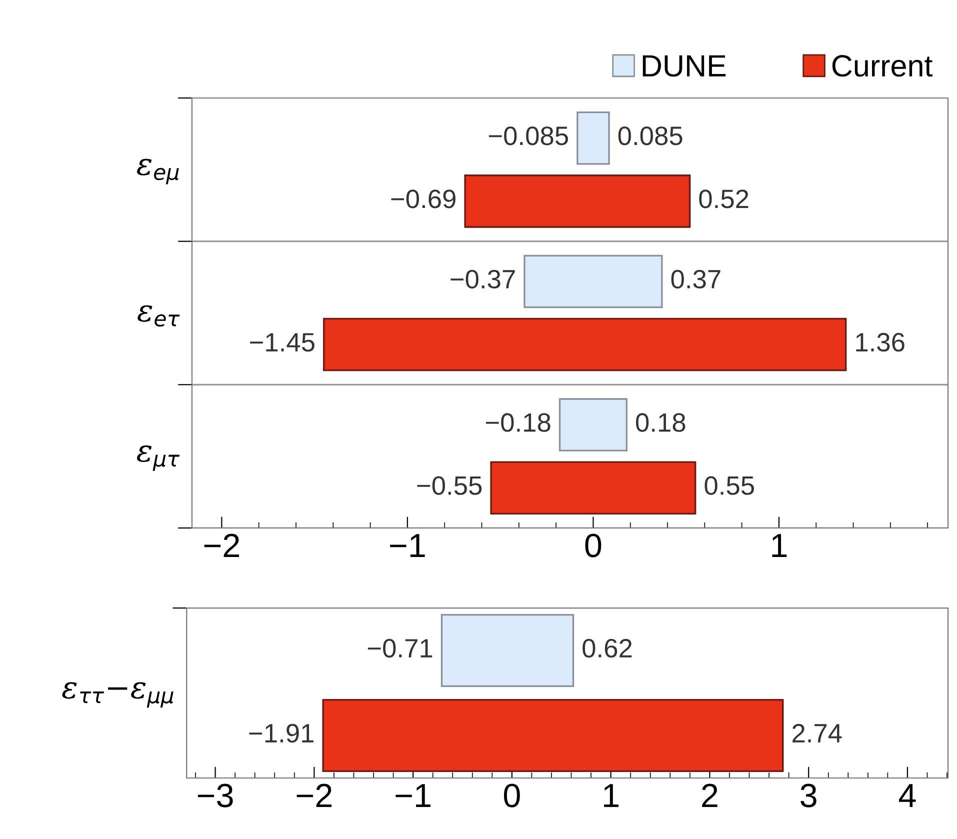 Image resolution: width=957 pixels, height=839 pixels. I want to click on annotation: −1.91, so click(281, 733).